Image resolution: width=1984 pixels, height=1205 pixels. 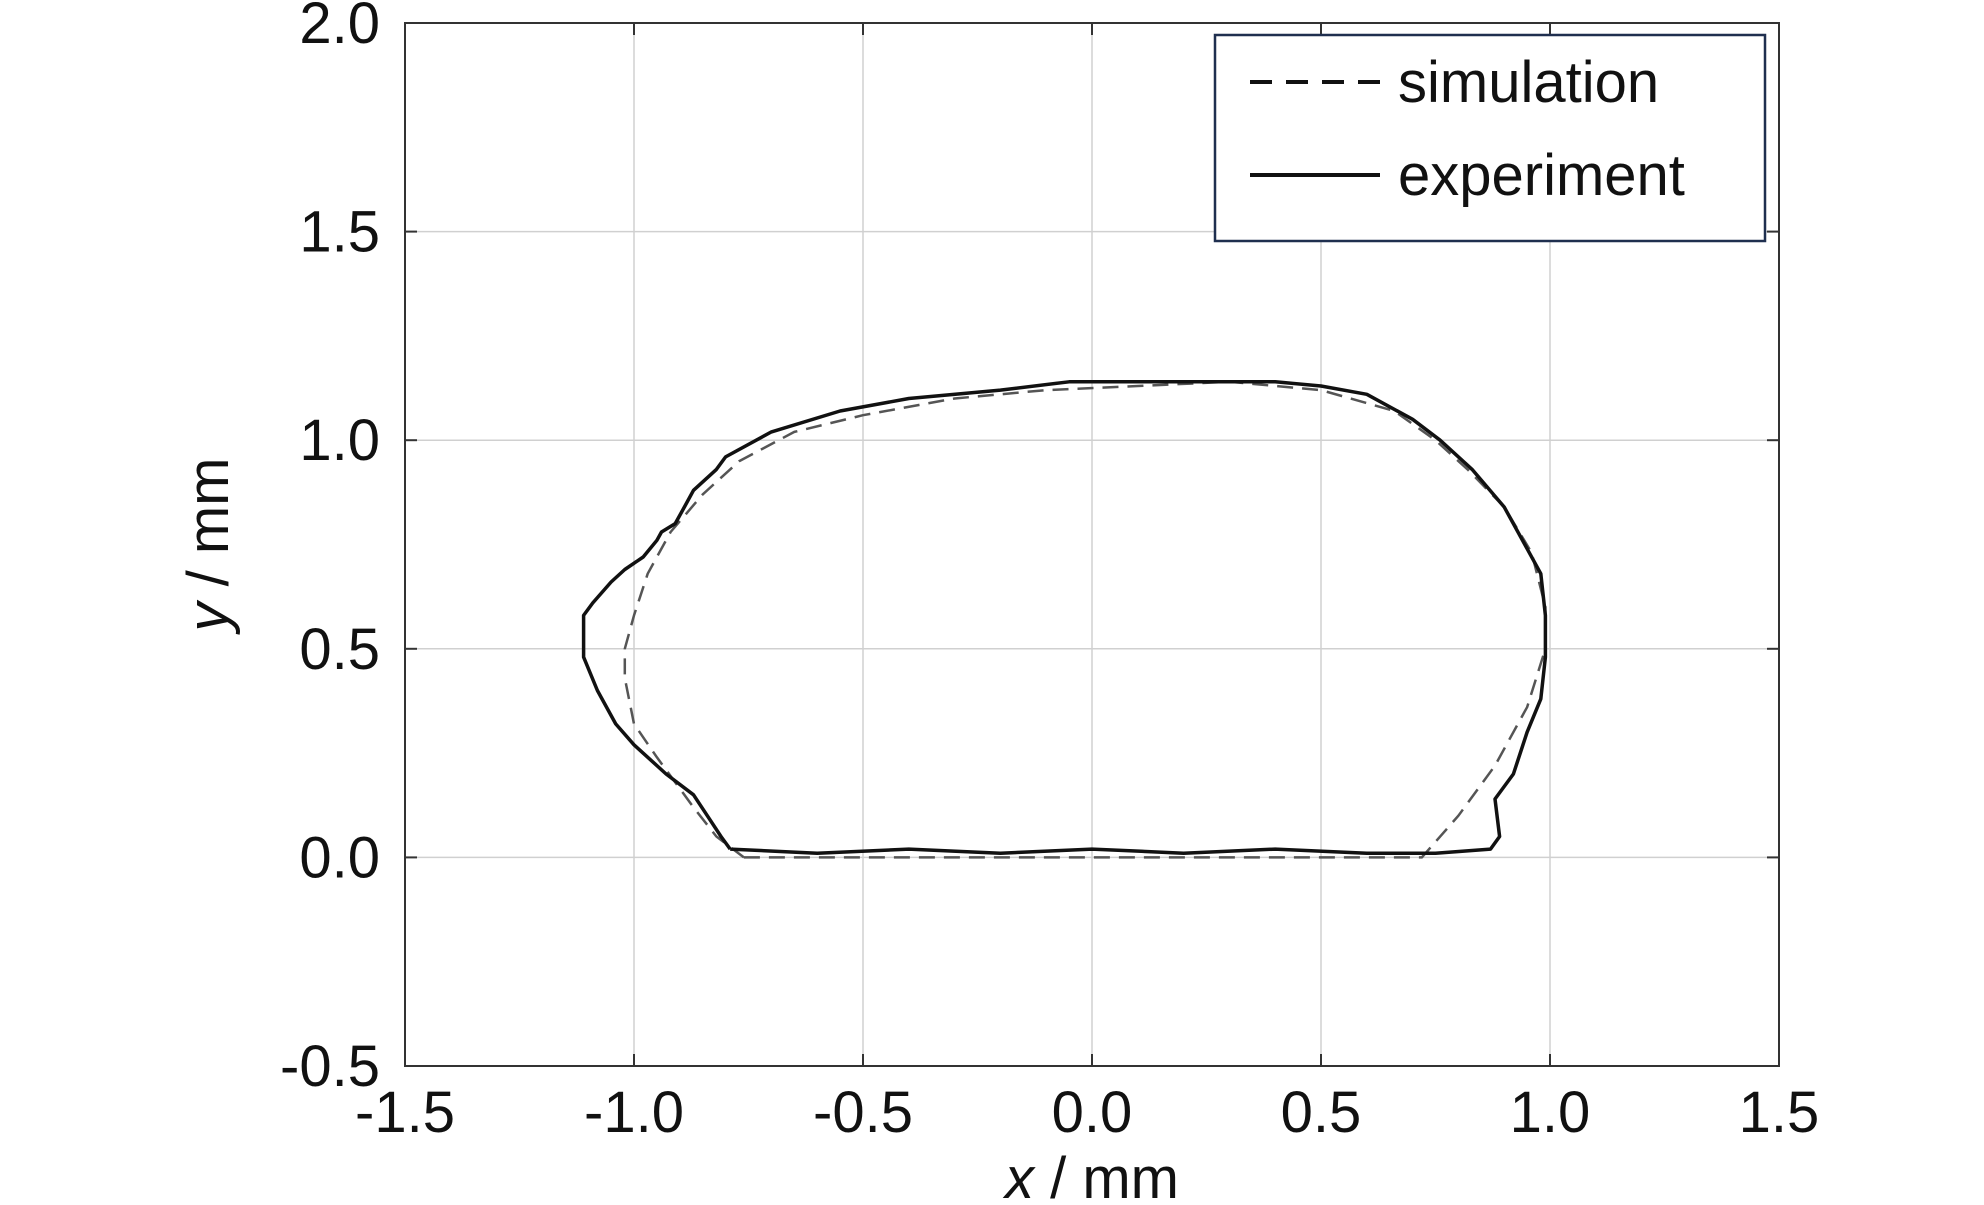 I want to click on y-tick-label: 0.0, so click(x=339, y=857).